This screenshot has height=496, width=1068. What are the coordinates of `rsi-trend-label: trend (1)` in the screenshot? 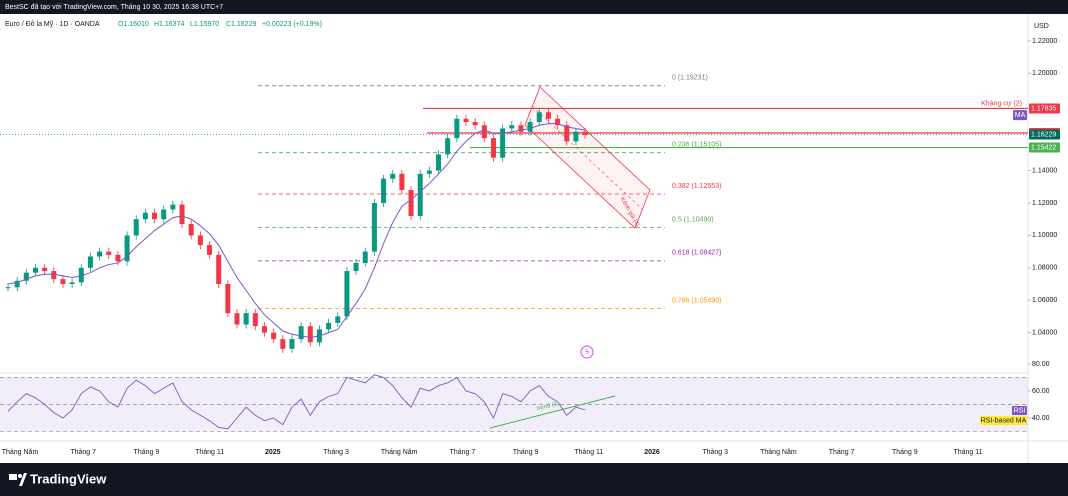 It's located at (547, 406).